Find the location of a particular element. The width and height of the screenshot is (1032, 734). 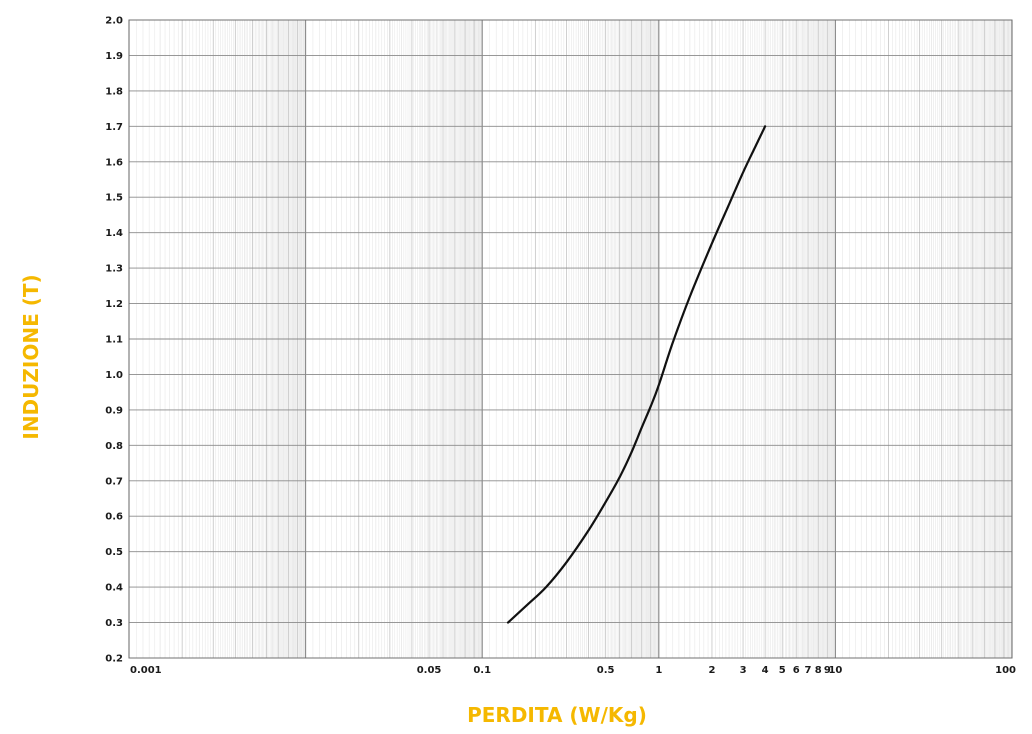

x-tick-label: 9 is located at coordinates (827, 670).